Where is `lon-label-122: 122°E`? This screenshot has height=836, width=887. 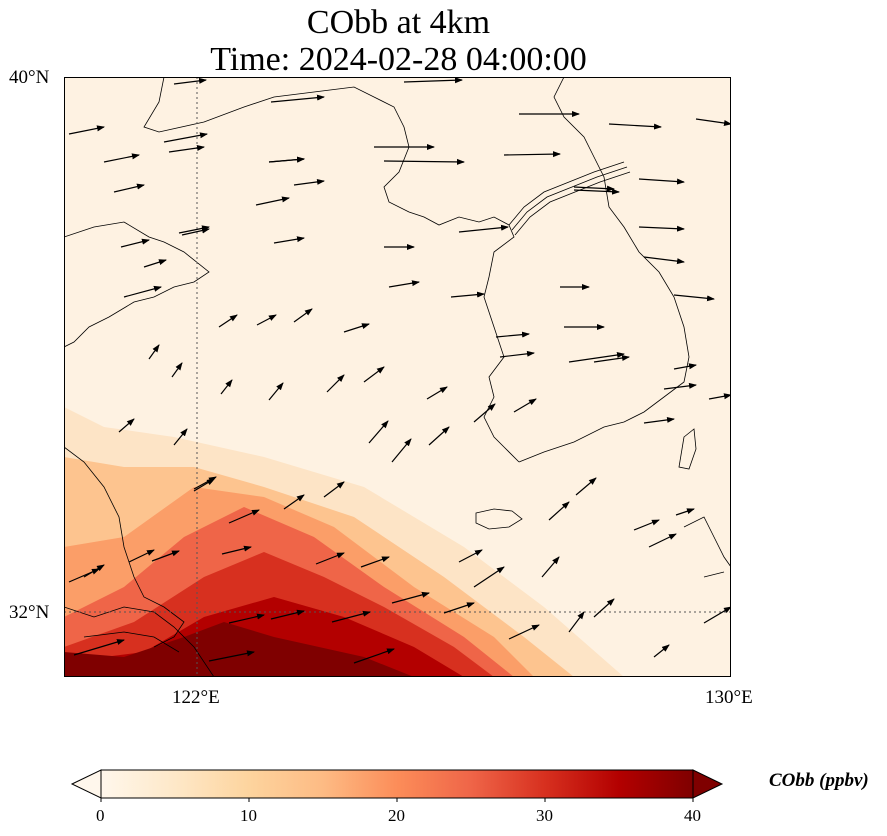 lon-label-122: 122°E is located at coordinates (196, 697).